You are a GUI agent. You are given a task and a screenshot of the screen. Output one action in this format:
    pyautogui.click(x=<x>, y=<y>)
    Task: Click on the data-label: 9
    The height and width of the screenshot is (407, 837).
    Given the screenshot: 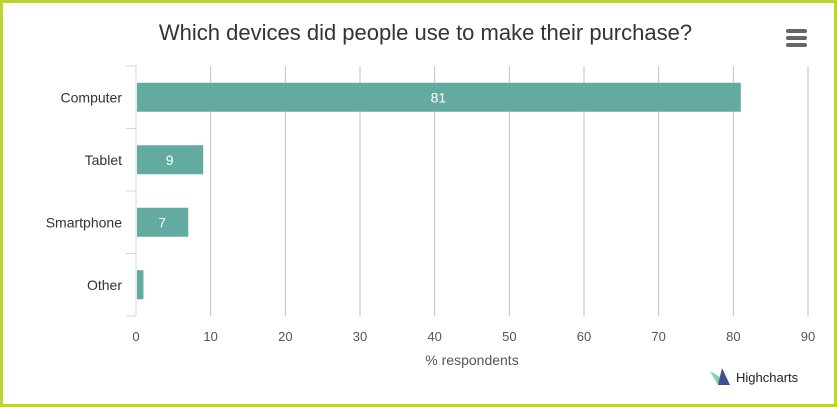 What is the action you would take?
    pyautogui.click(x=170, y=160)
    